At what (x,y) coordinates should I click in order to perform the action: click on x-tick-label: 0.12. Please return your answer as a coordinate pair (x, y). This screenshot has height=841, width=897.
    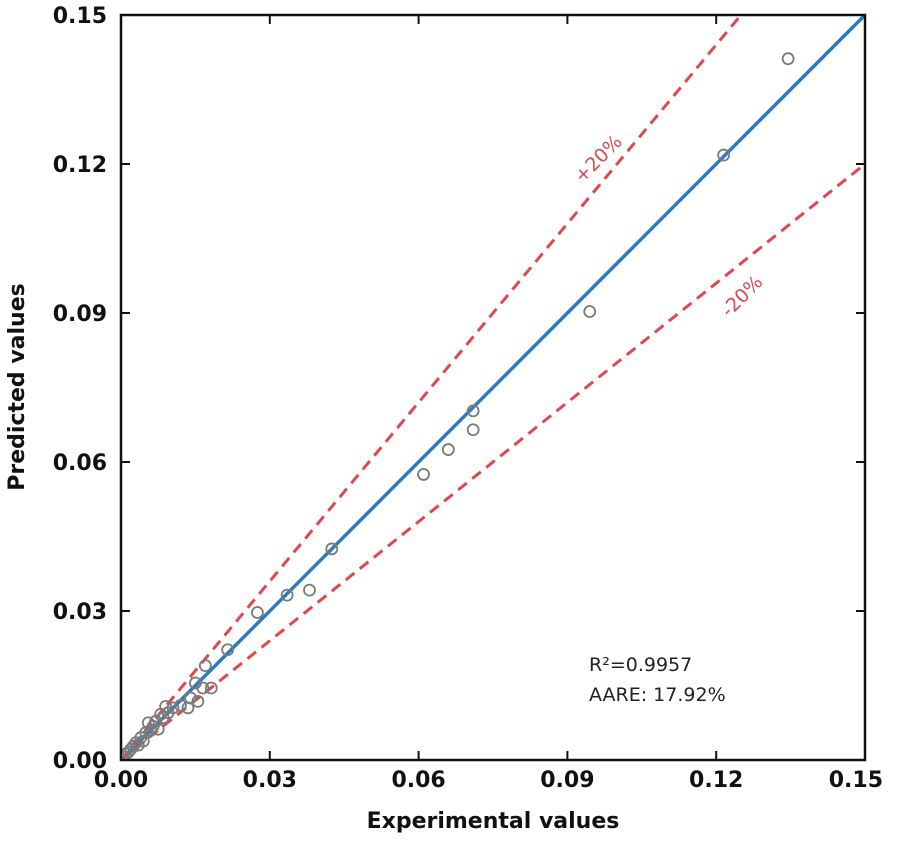
    Looking at the image, I should click on (716, 780).